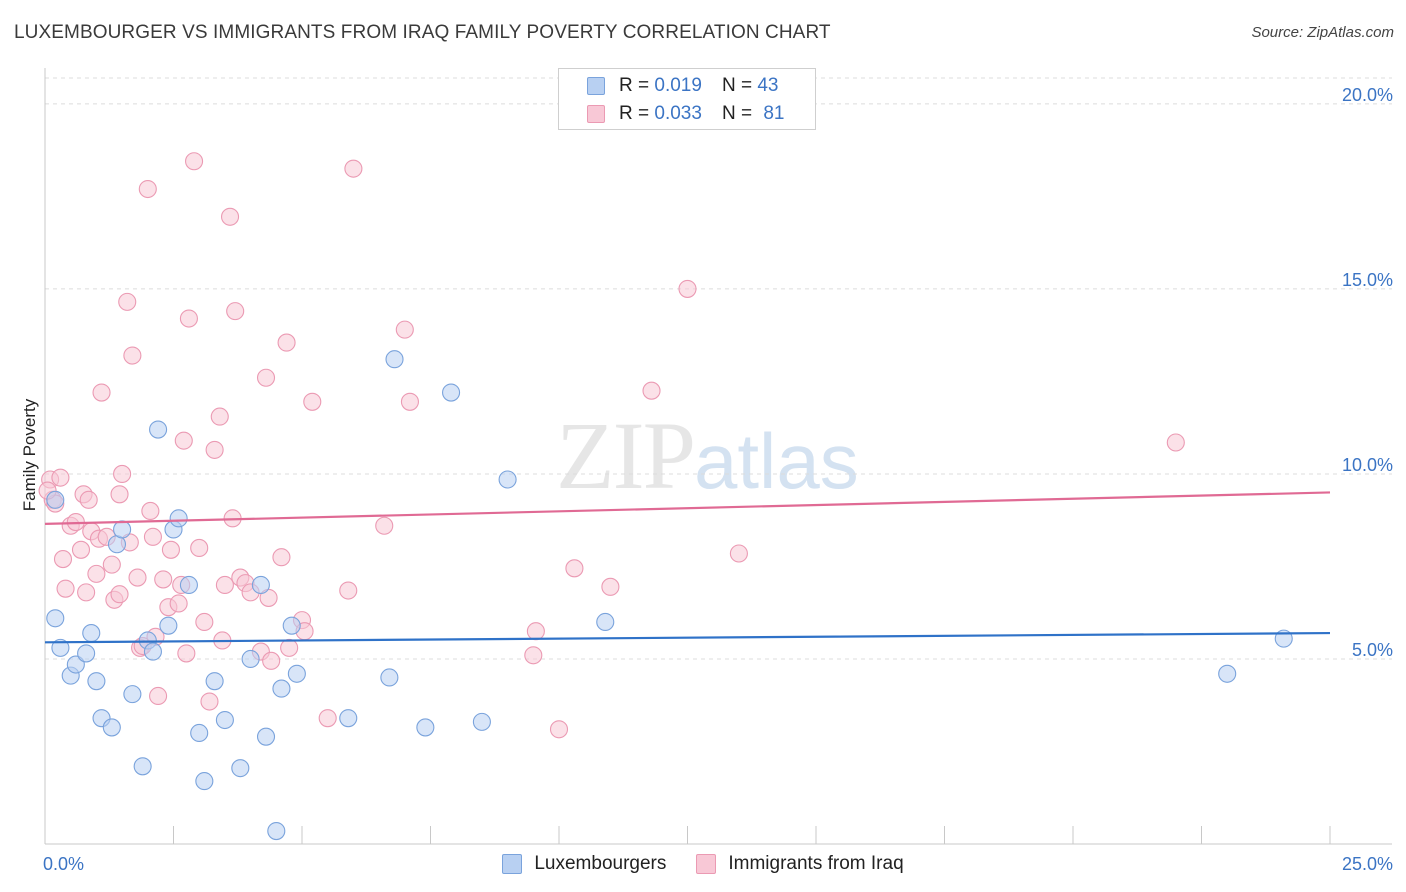  I want to click on watermark: ZIPatlas, so click(707, 455).